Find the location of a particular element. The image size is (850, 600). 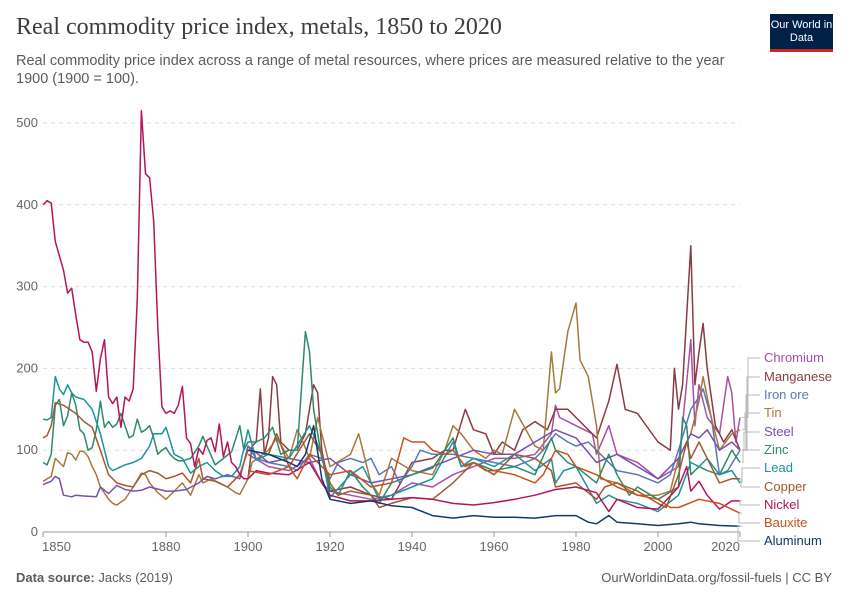

legend-label: Steel is located at coordinates (779, 431).